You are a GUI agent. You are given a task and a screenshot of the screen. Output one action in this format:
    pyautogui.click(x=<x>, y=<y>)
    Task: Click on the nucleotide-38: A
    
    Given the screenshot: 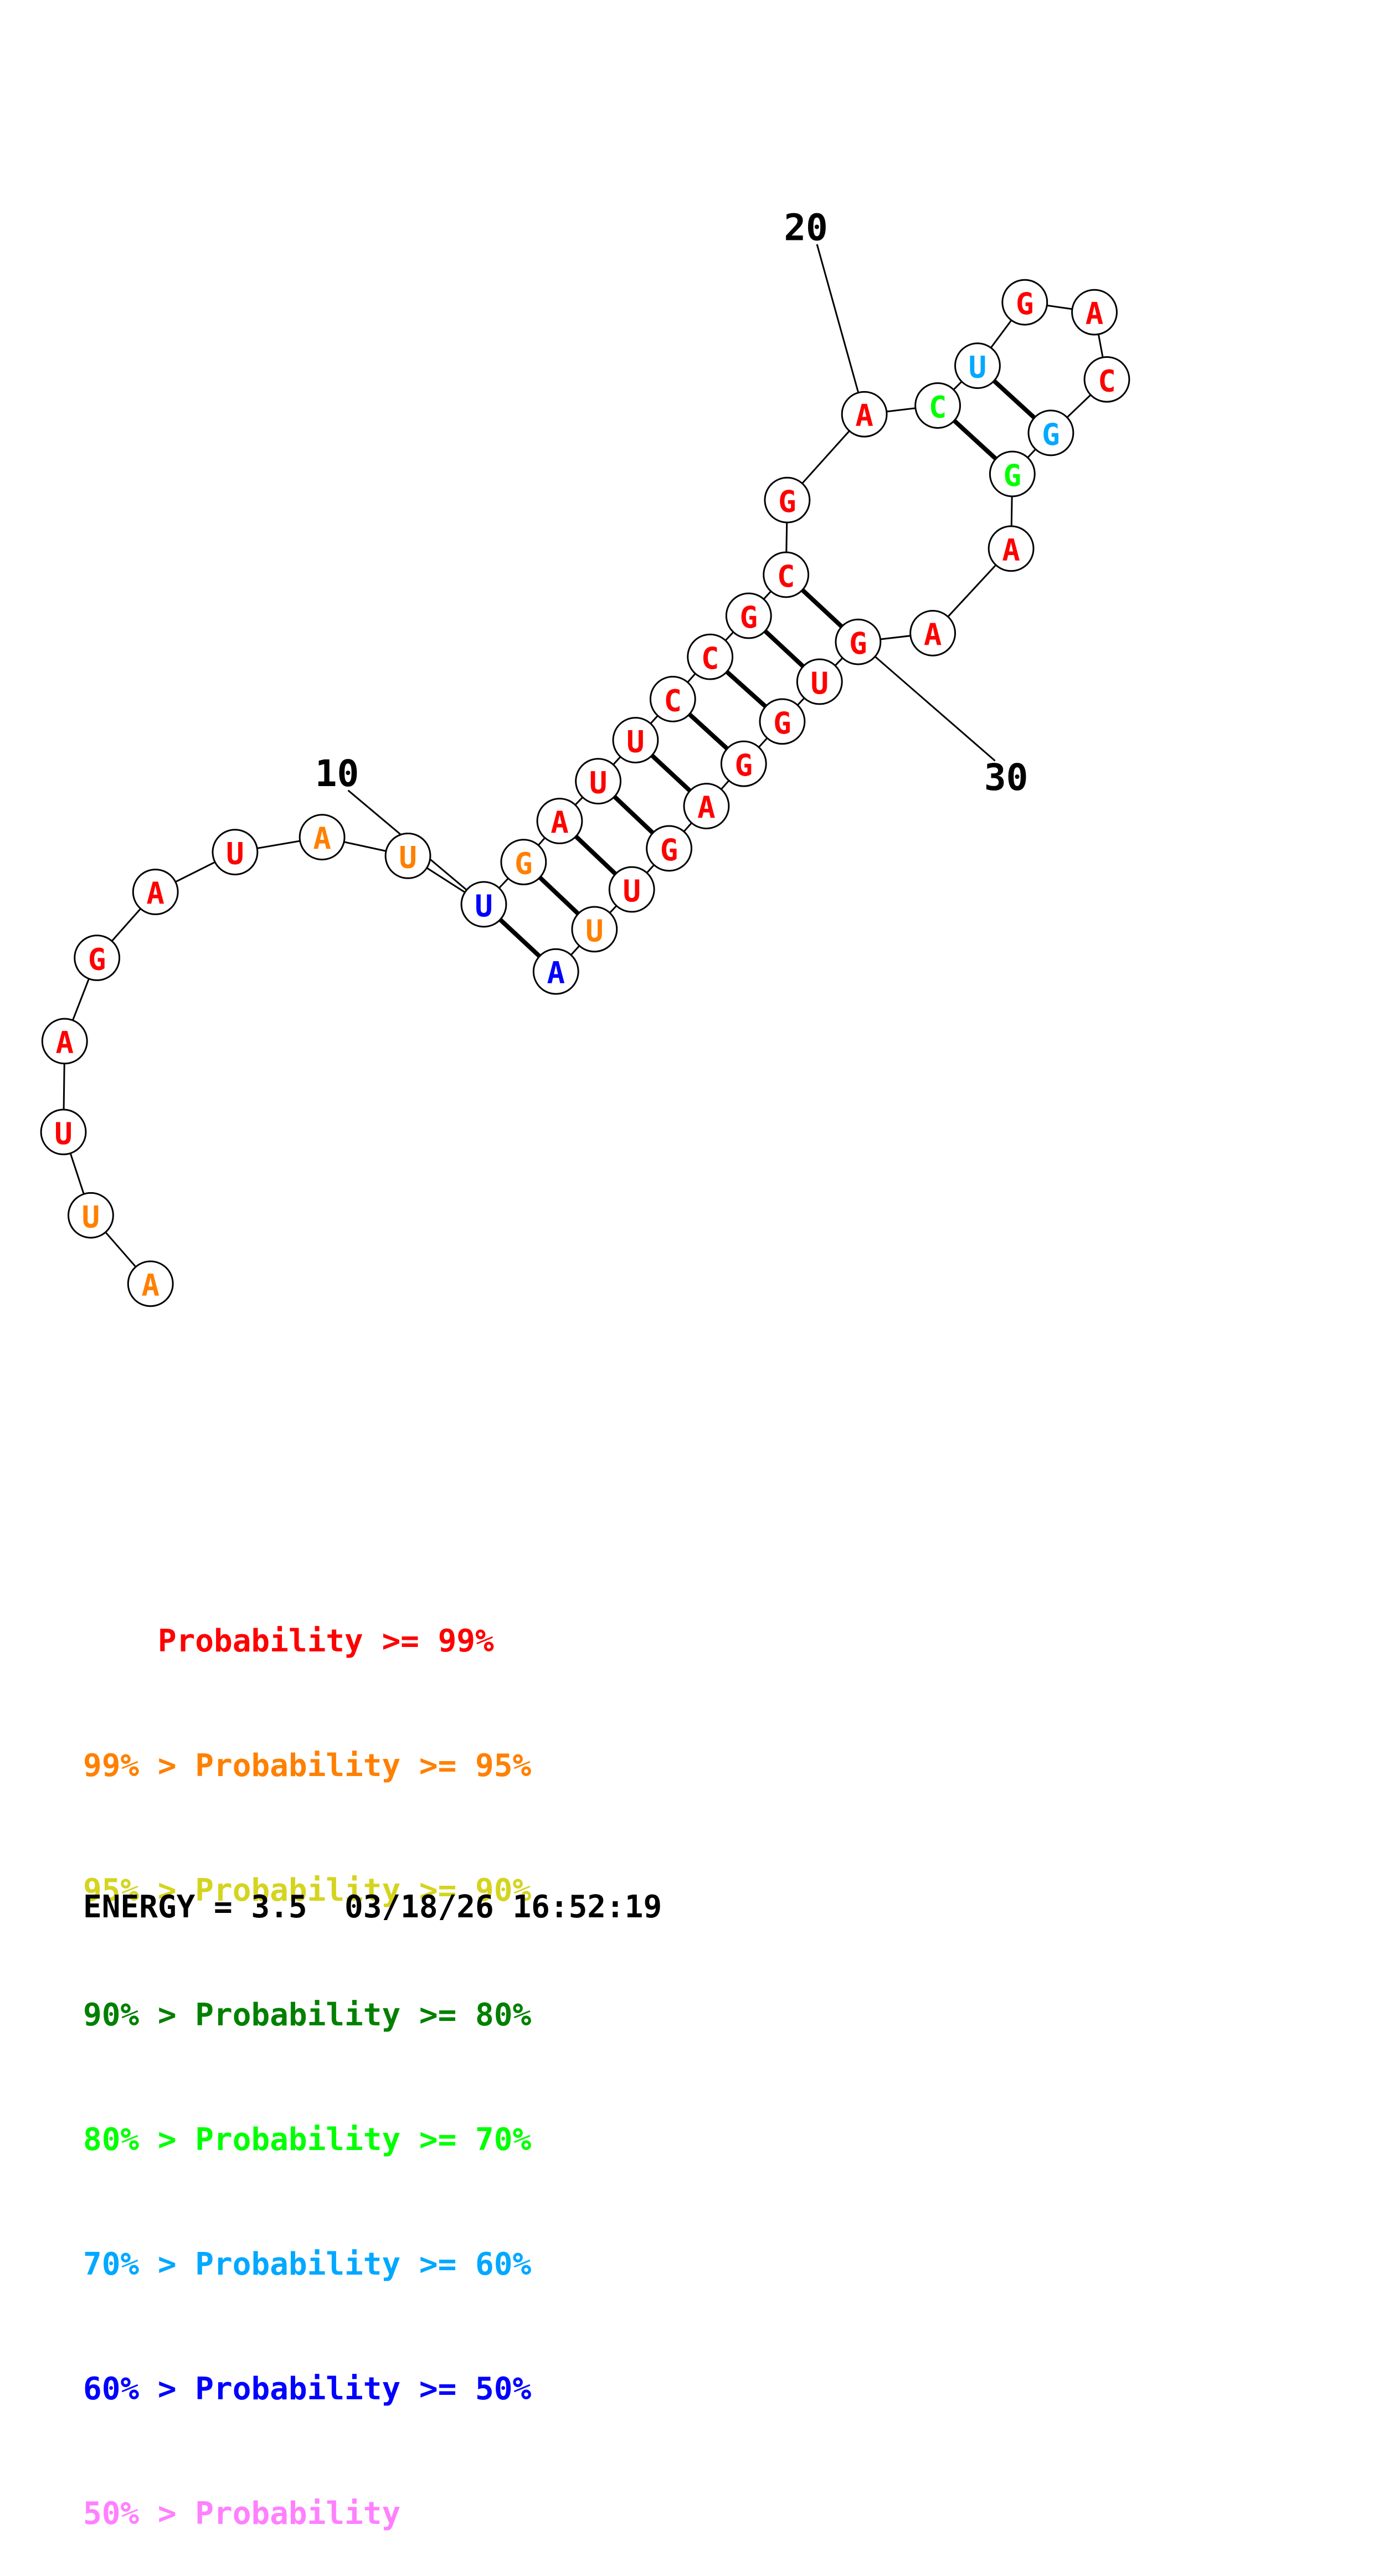 What is the action you would take?
    pyautogui.click(x=555, y=971)
    